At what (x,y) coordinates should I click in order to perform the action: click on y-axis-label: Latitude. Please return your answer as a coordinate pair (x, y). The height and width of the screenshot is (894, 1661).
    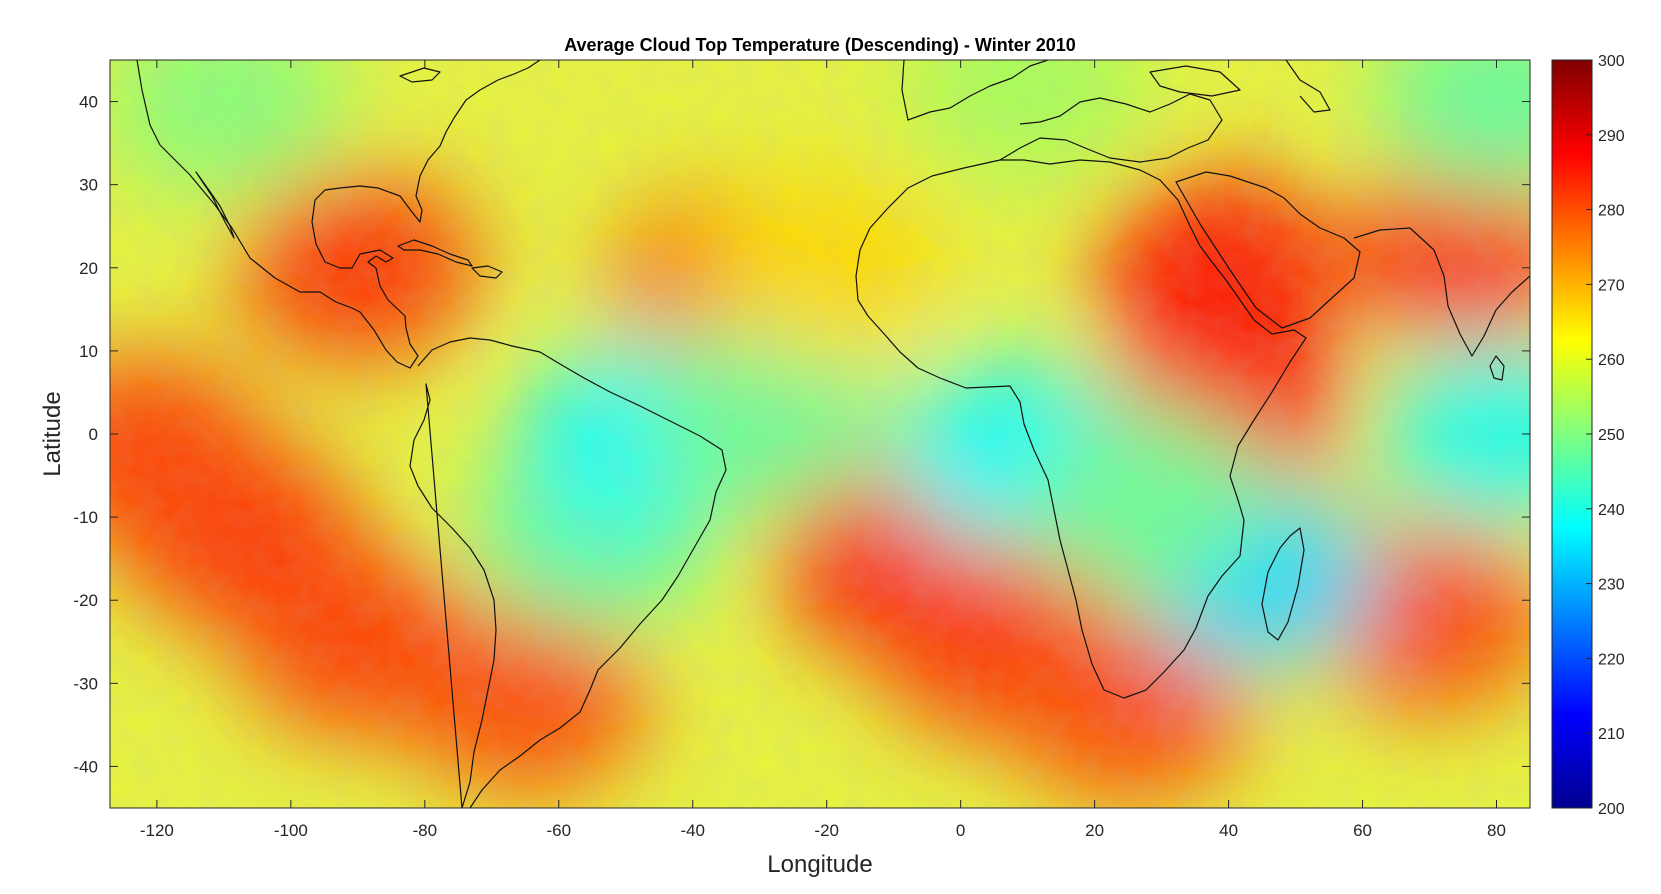
    Looking at the image, I should click on (52, 433).